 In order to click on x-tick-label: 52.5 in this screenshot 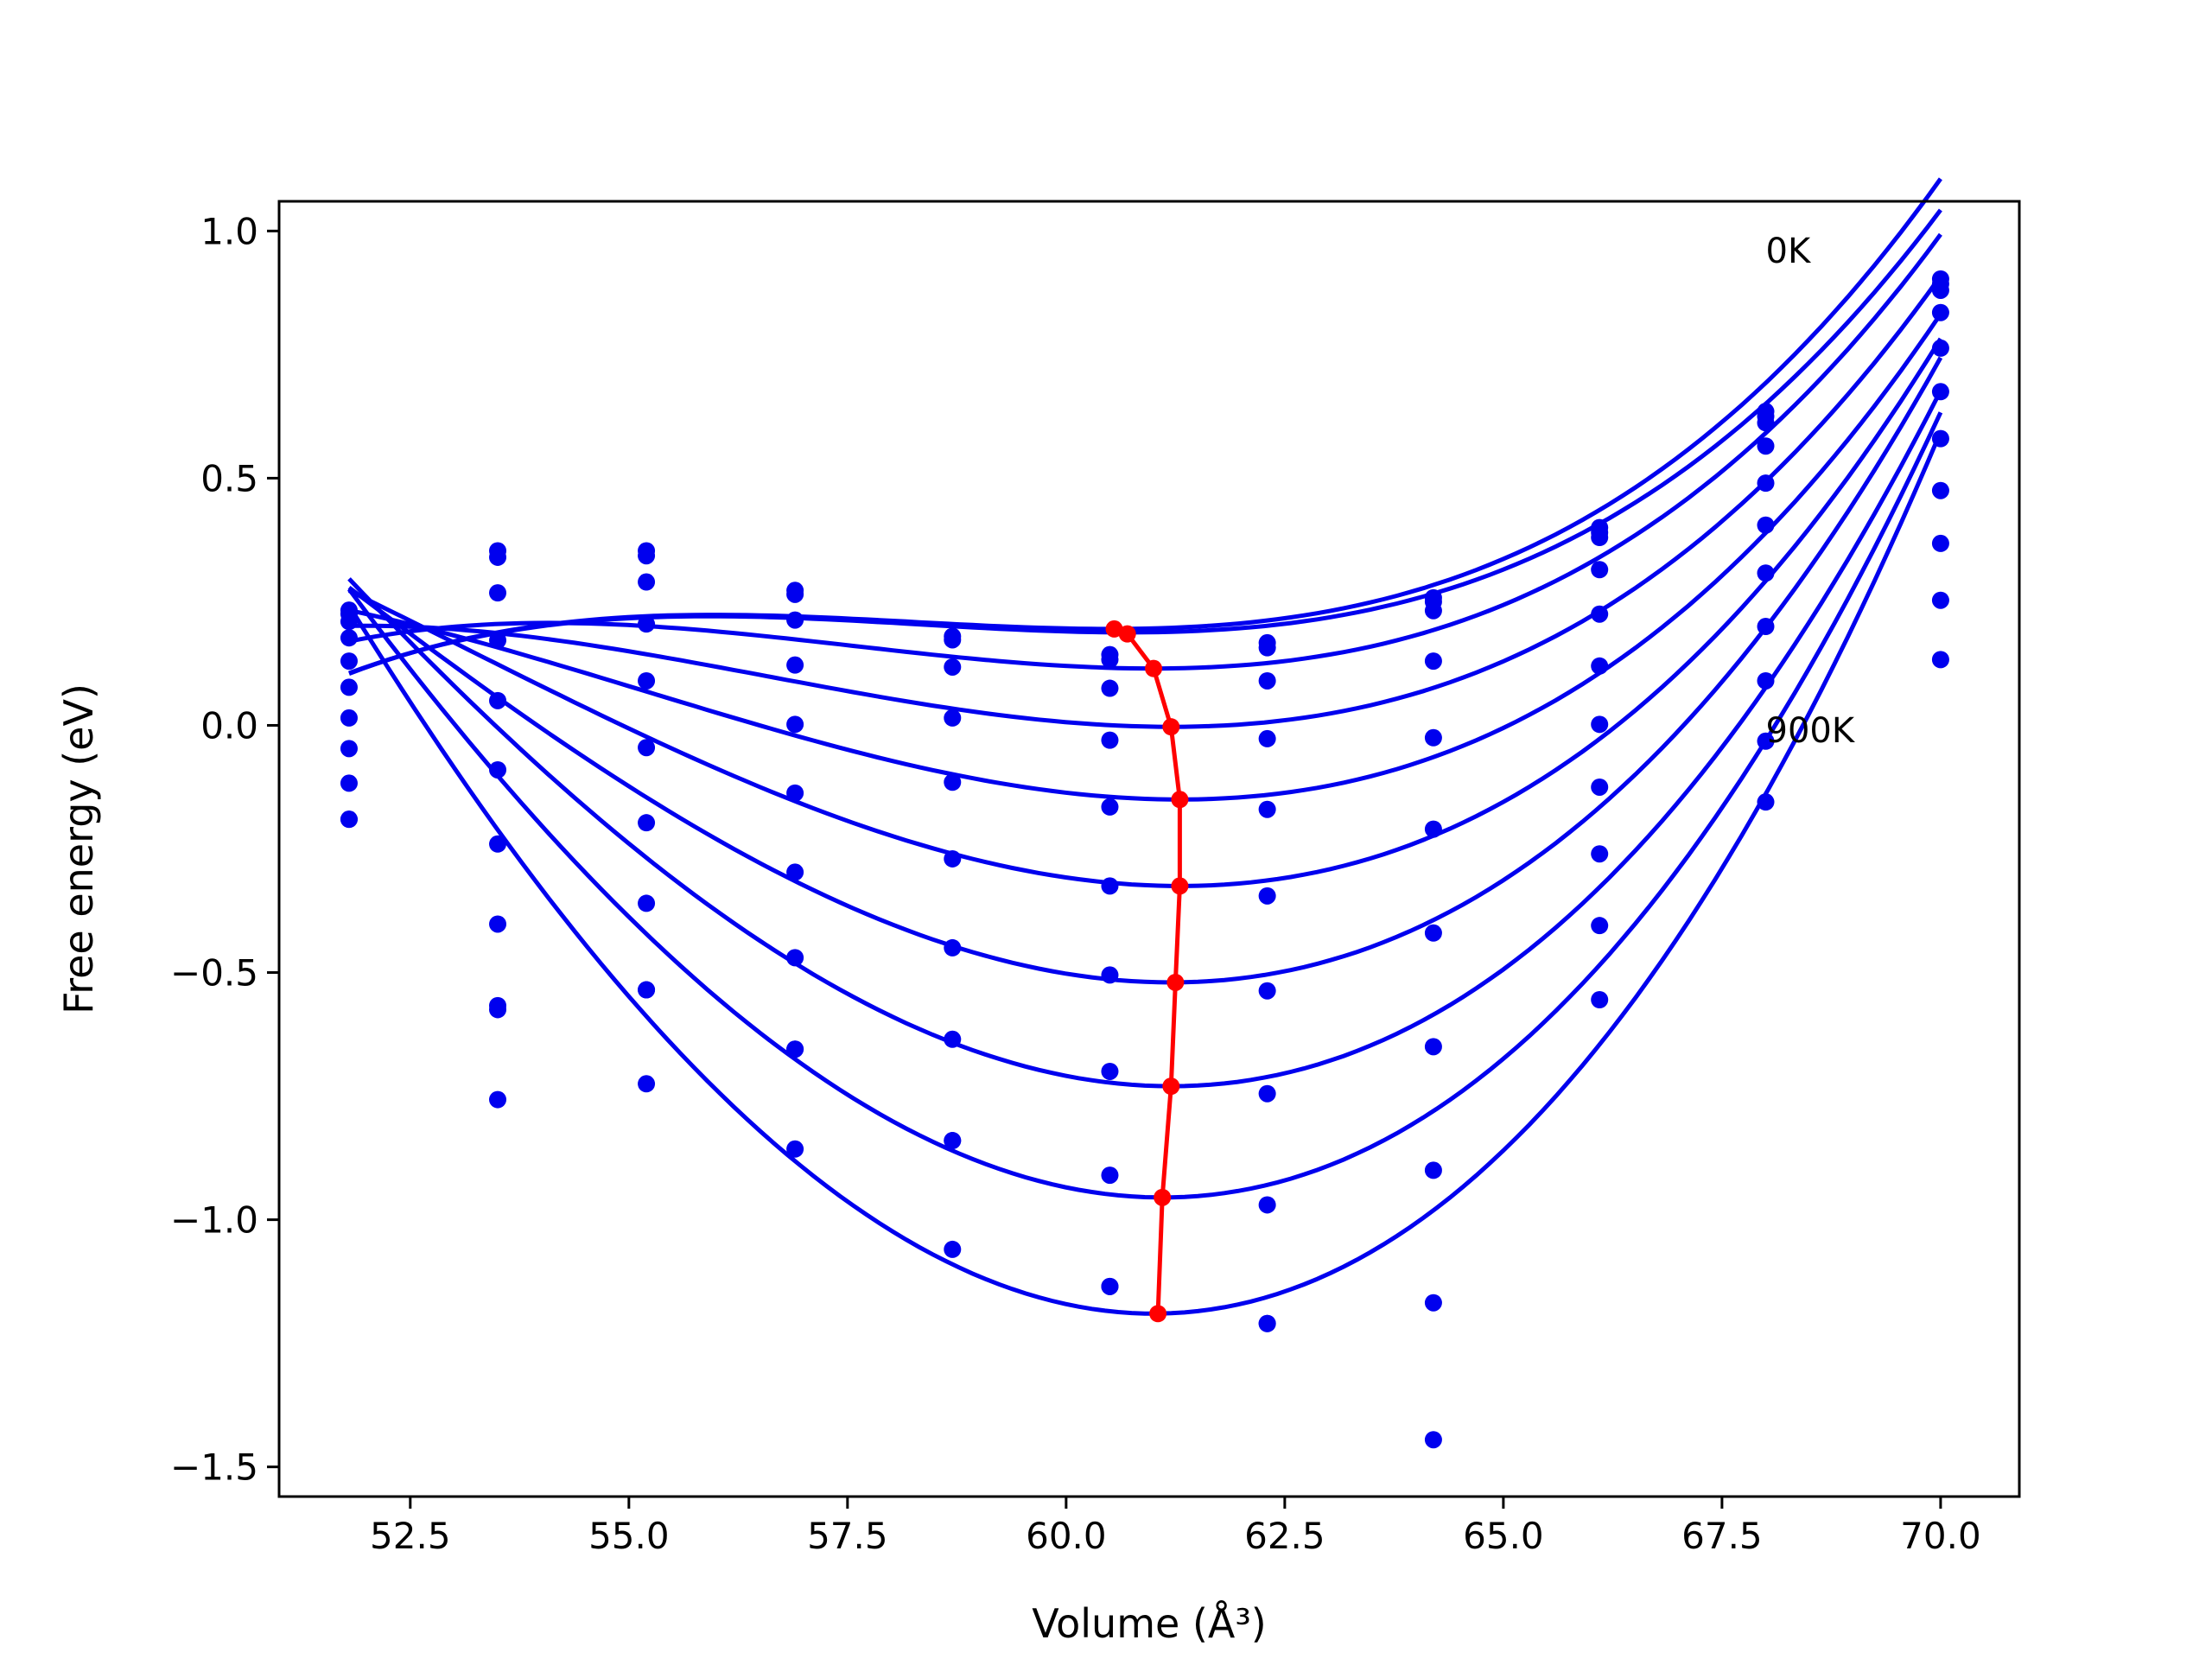, I will do `click(410, 1536)`.